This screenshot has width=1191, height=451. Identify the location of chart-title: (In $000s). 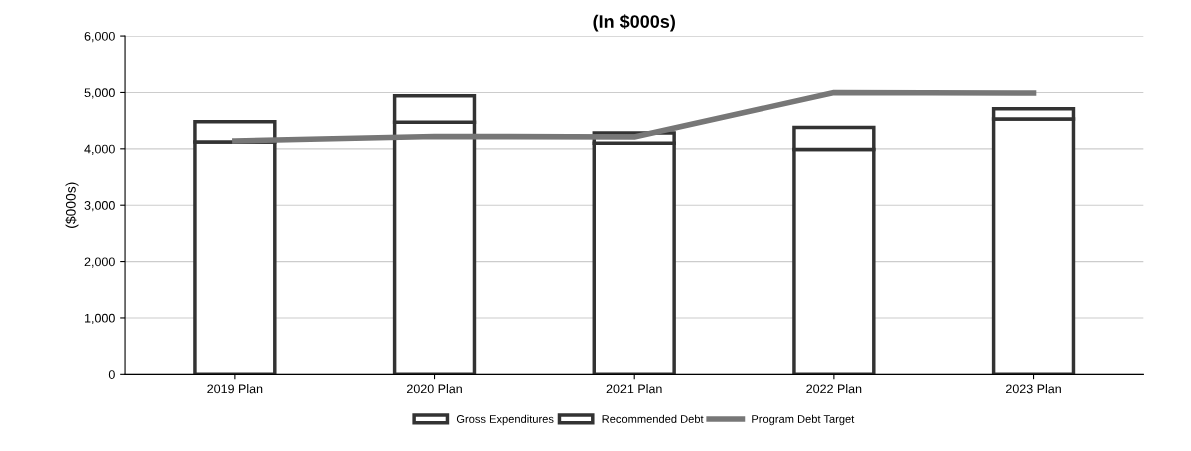
(634, 23).